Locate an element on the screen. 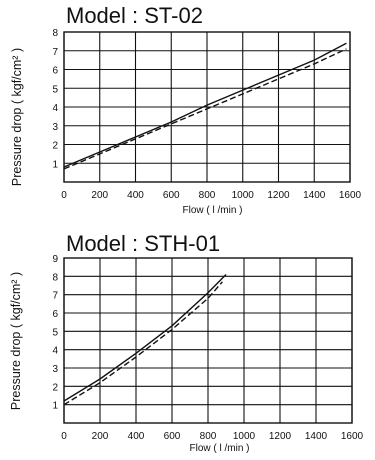 This screenshot has height=460, width=375. chart-title: Model : ST-02 is located at coordinates (134, 15).